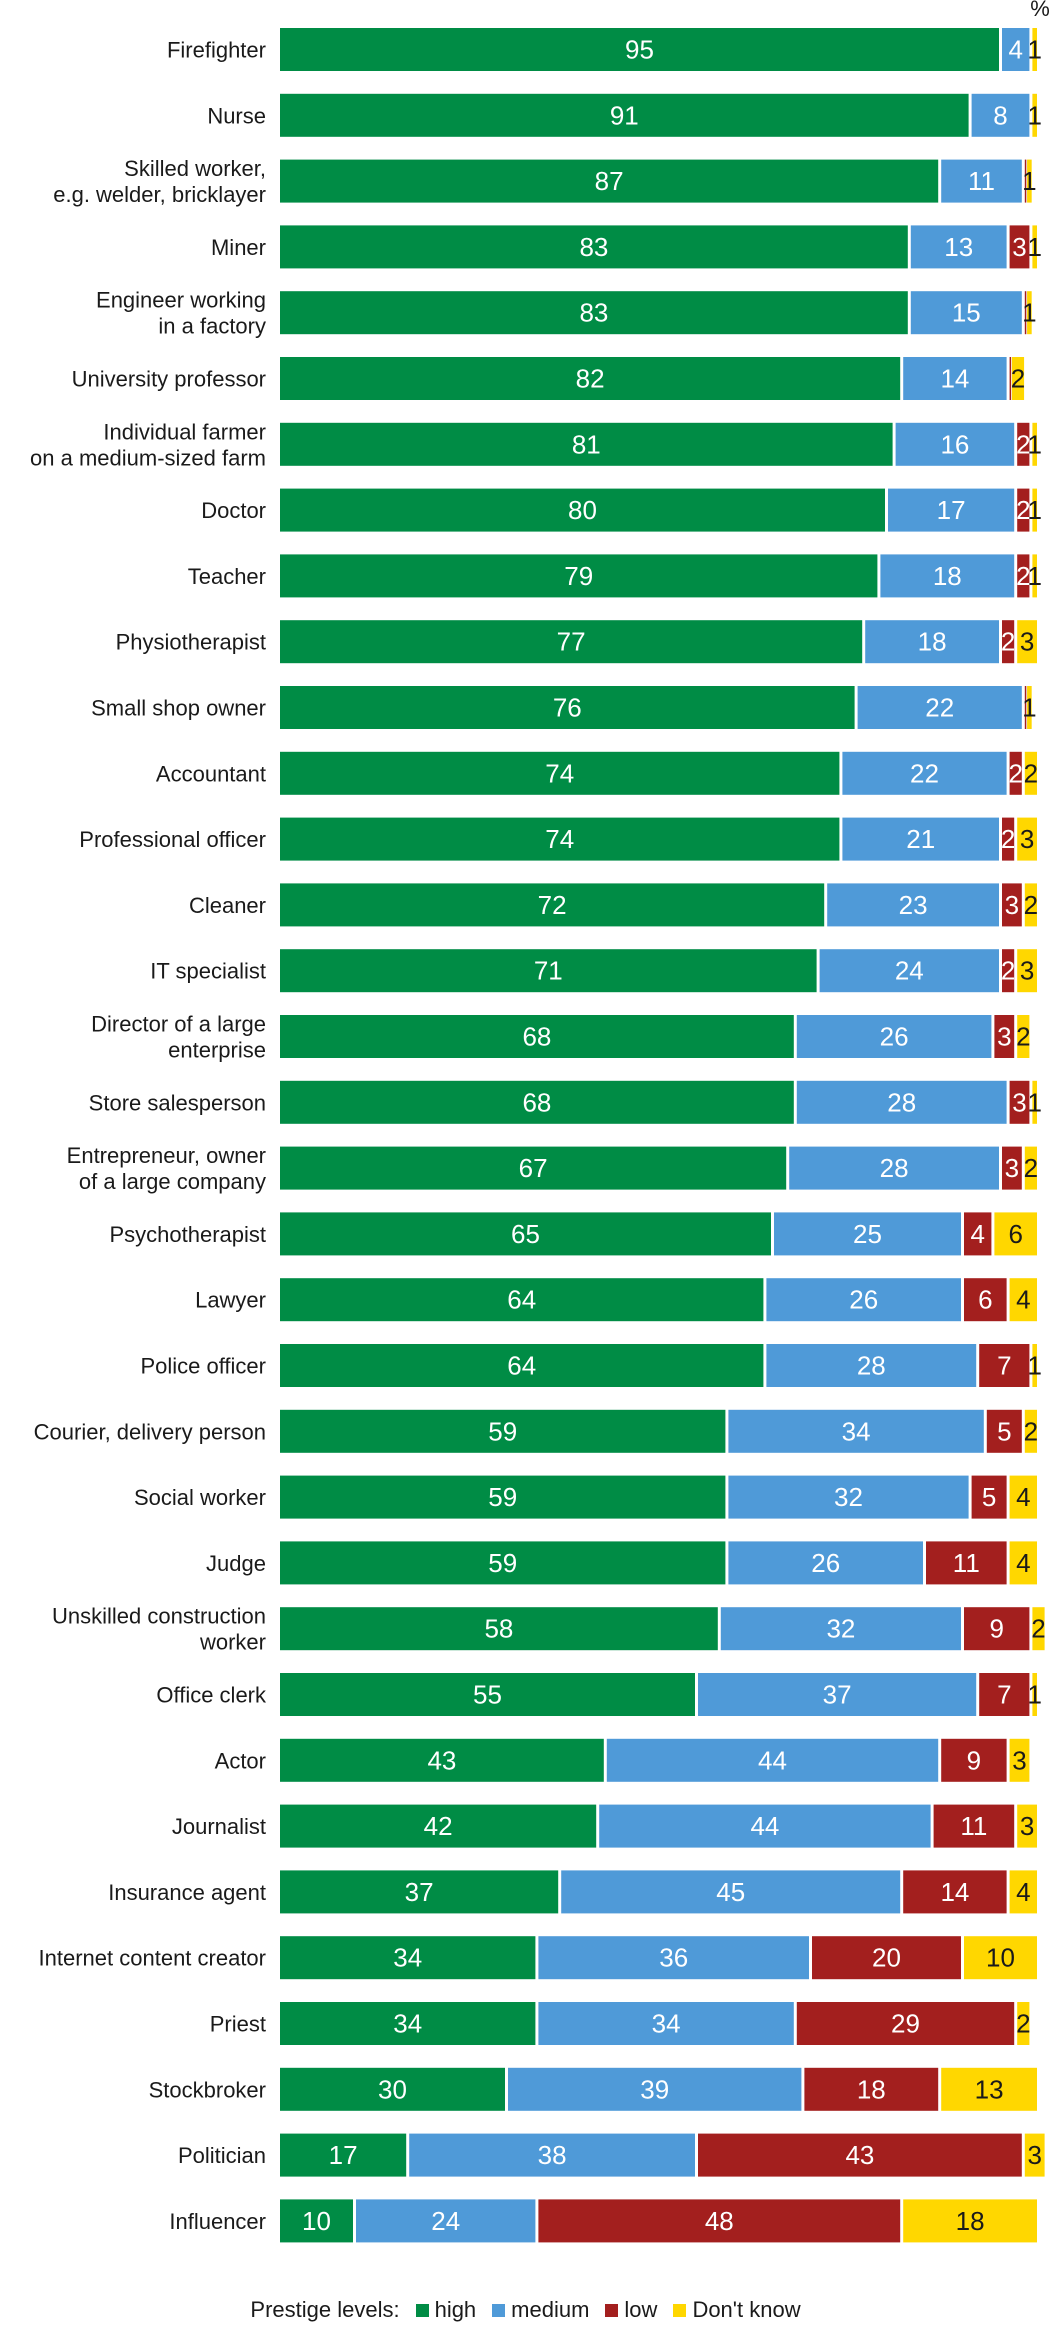  Describe the element at coordinates (859, 2155) in the screenshot. I see `value-label-low: 43` at that location.